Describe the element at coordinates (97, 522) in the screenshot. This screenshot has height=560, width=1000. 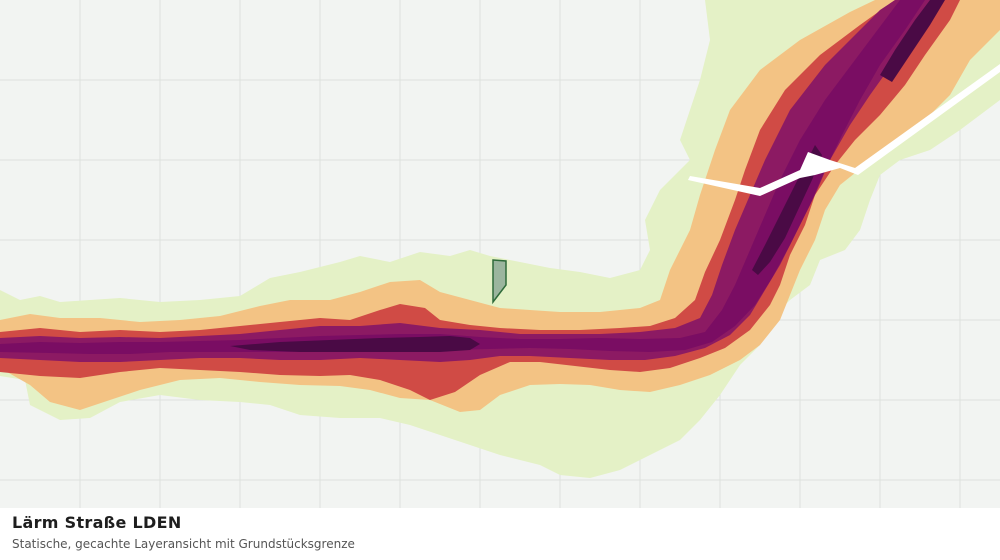
I see `layer-title: Lärm Straße LDEN` at that location.